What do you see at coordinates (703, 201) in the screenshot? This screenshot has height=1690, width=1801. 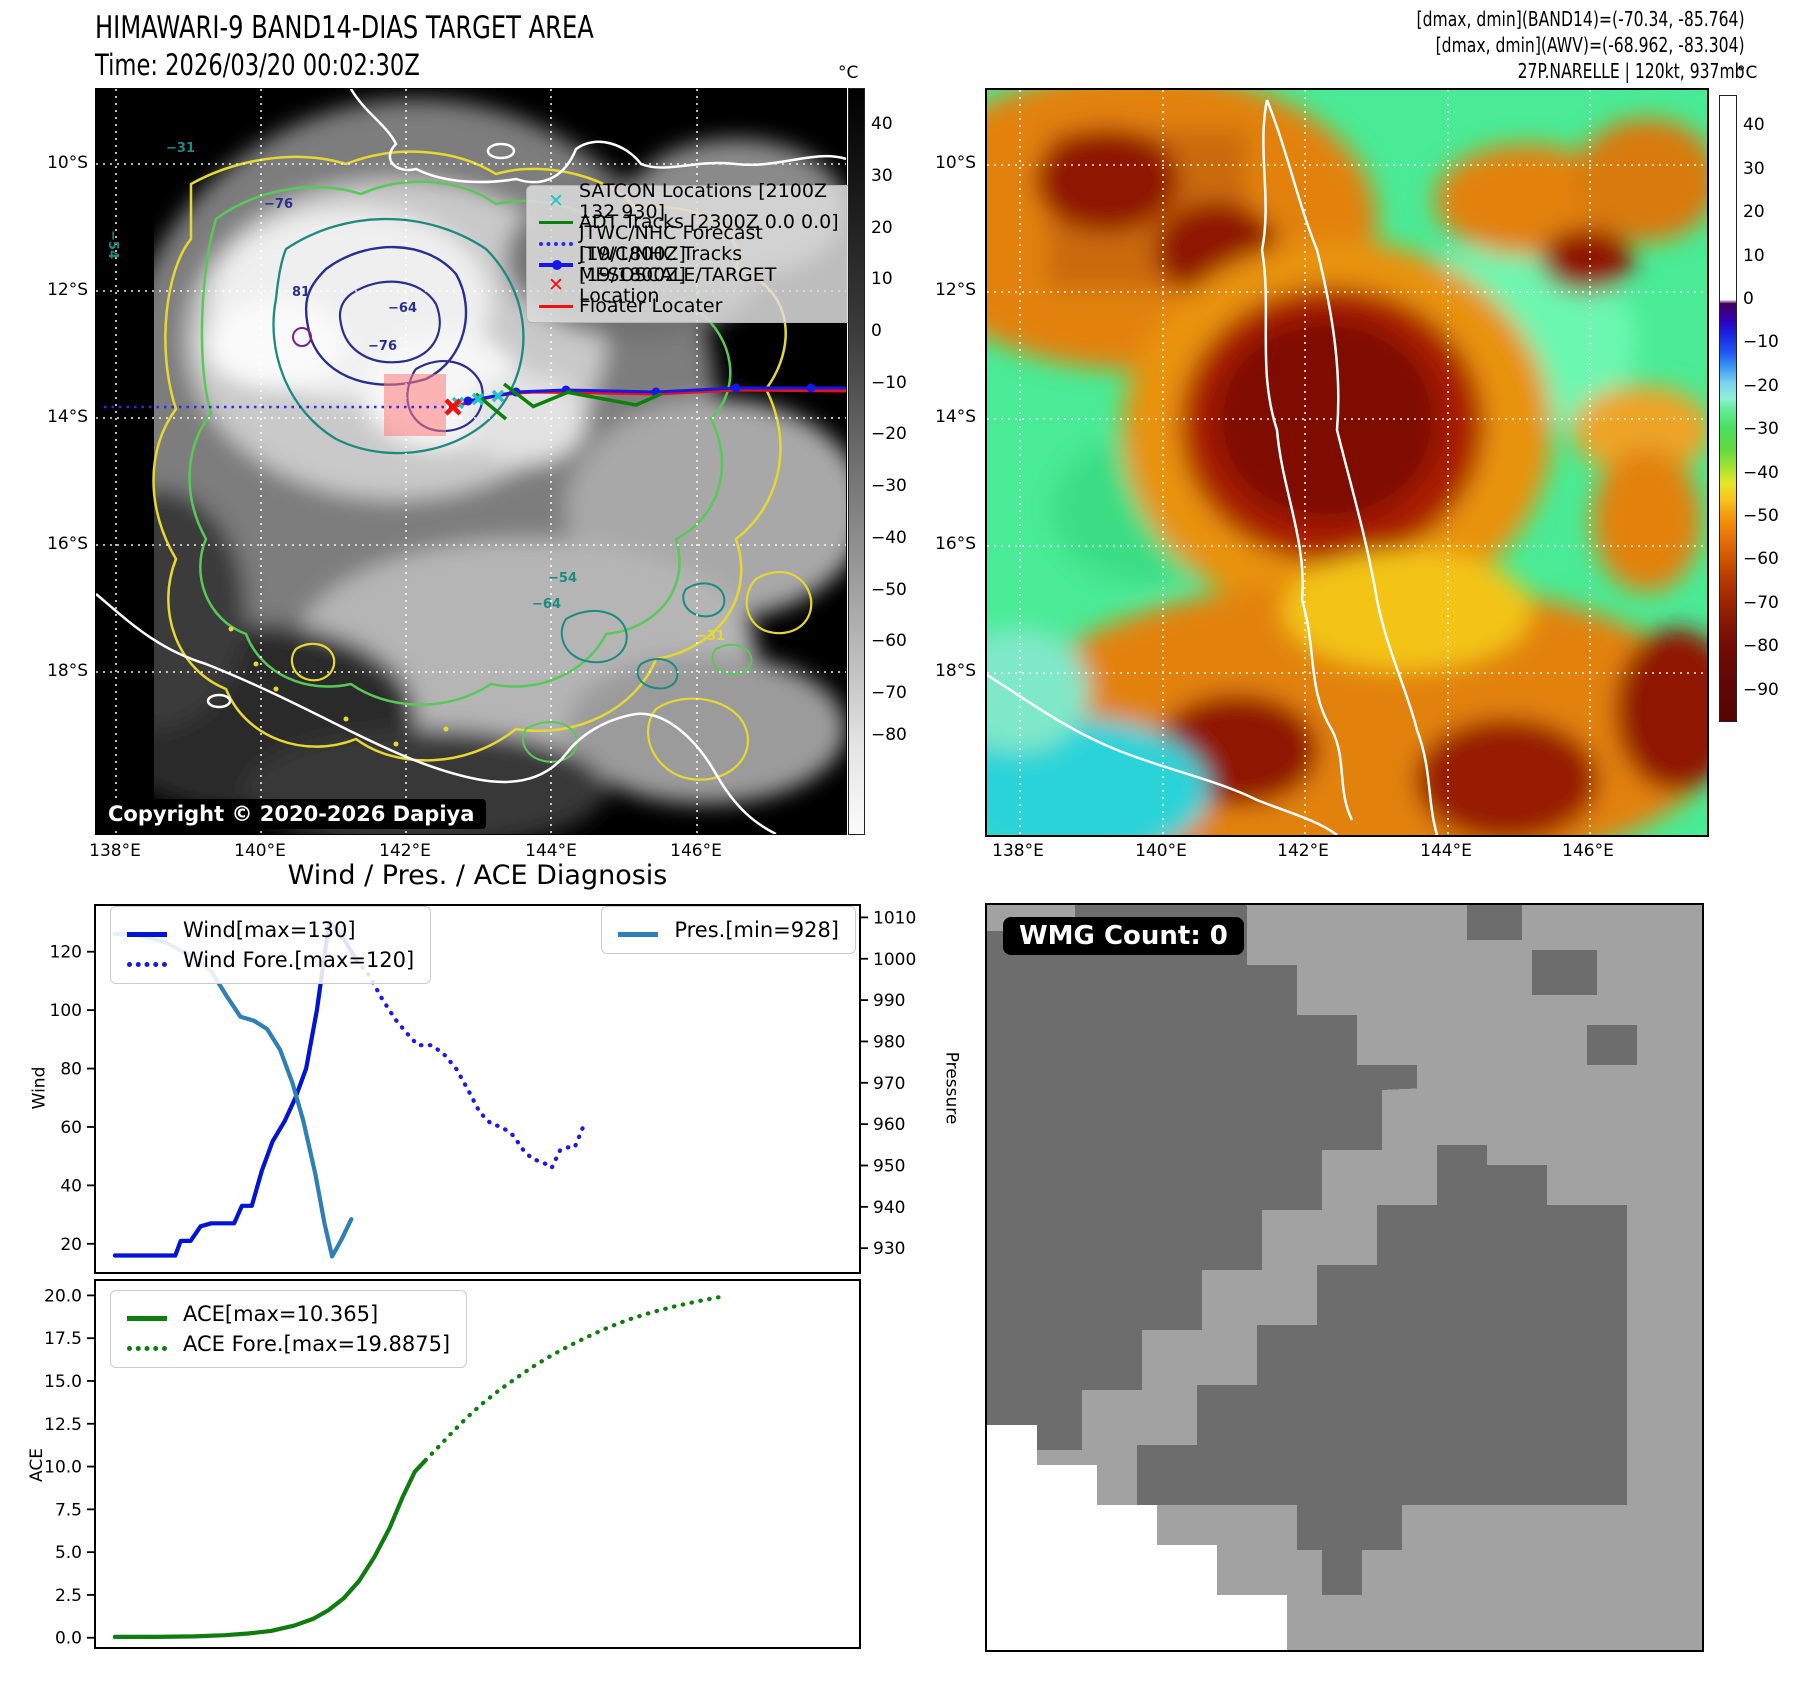 I see `legend-satcon: SATCON Locations [2100Z 132 930]` at bounding box center [703, 201].